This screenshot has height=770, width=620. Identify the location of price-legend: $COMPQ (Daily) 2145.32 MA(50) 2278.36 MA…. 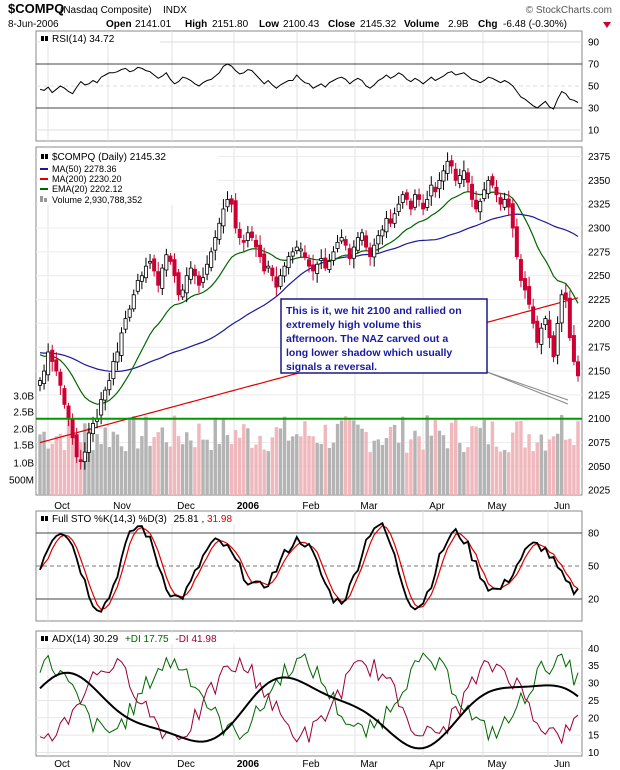
(128, 177).